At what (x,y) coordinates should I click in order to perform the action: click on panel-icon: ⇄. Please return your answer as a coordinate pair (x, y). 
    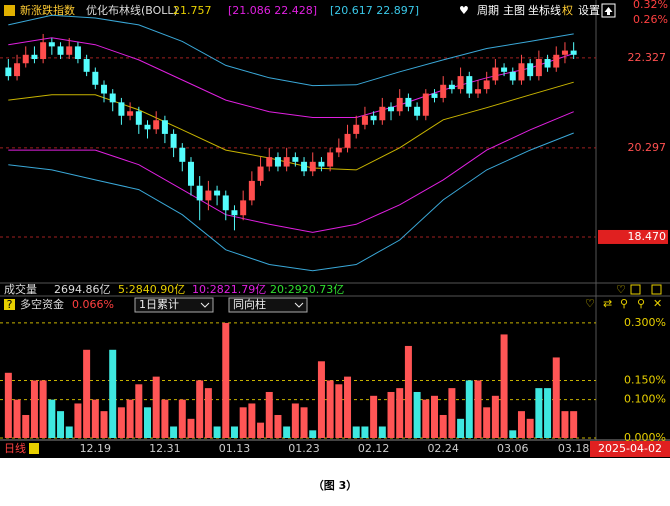
    Looking at the image, I should click on (607, 303).